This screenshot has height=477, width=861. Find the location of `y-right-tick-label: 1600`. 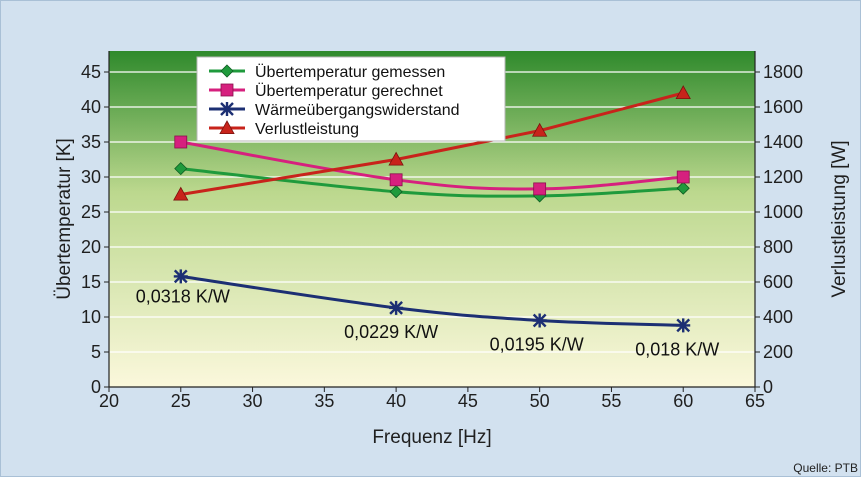

y-right-tick-label: 1600 is located at coordinates (783, 107).